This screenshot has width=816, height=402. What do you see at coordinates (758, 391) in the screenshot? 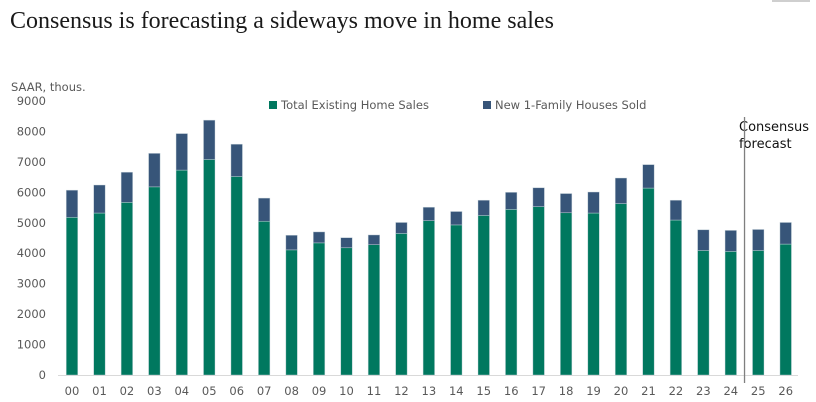
I see `x-tick-label: 25` at bounding box center [758, 391].